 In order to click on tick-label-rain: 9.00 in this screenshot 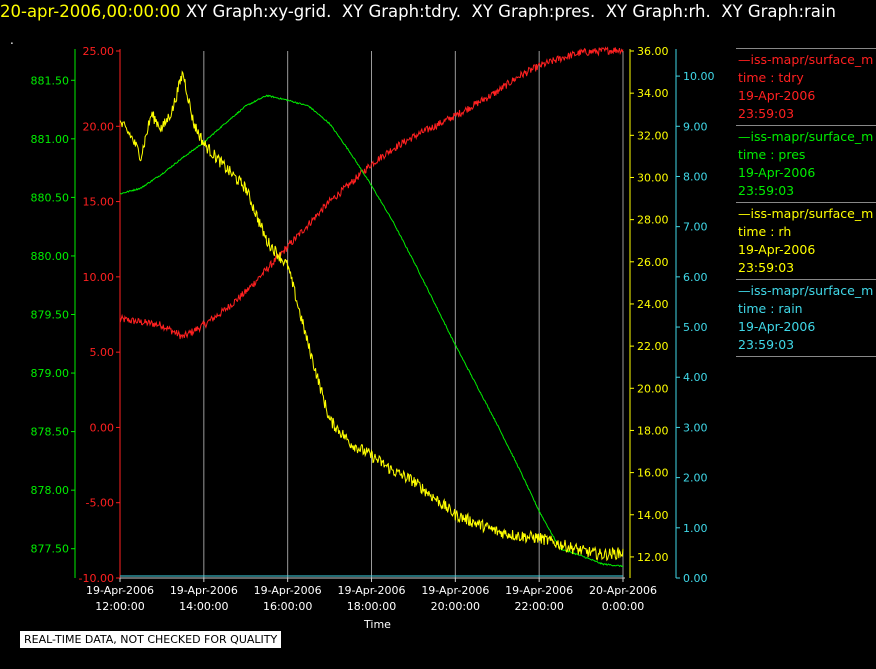, I will do `click(695, 126)`.